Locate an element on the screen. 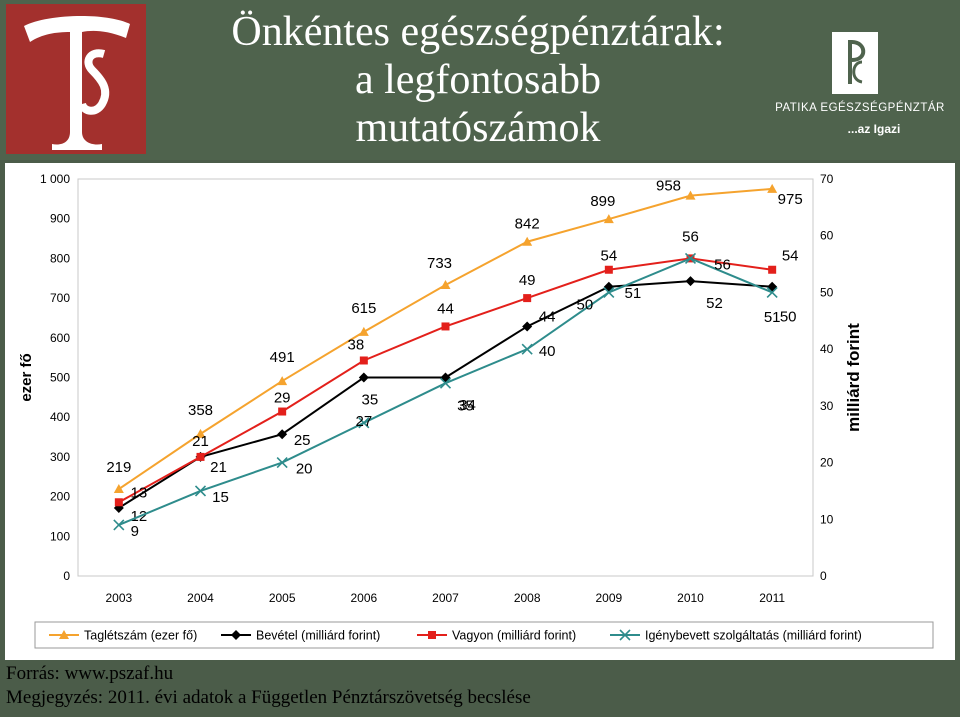 This screenshot has width=960, height=717. data-label: 25 is located at coordinates (302, 440).